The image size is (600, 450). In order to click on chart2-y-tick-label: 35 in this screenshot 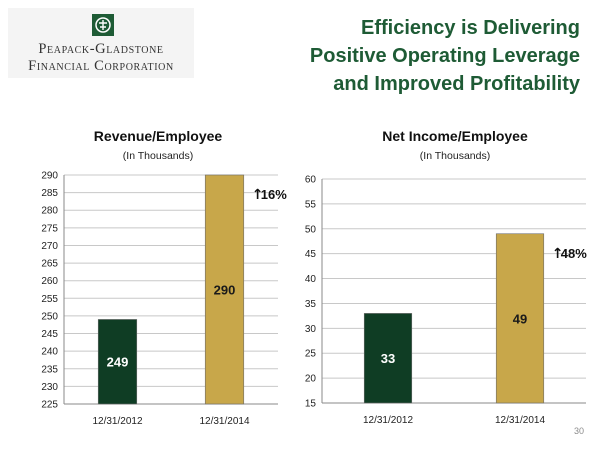, I will do `click(311, 304)`.